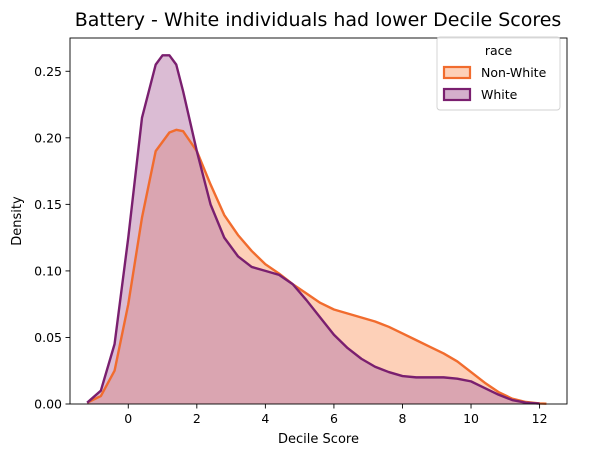  What do you see at coordinates (471, 418) in the screenshot?
I see `x-tick-label: 10` at bounding box center [471, 418].